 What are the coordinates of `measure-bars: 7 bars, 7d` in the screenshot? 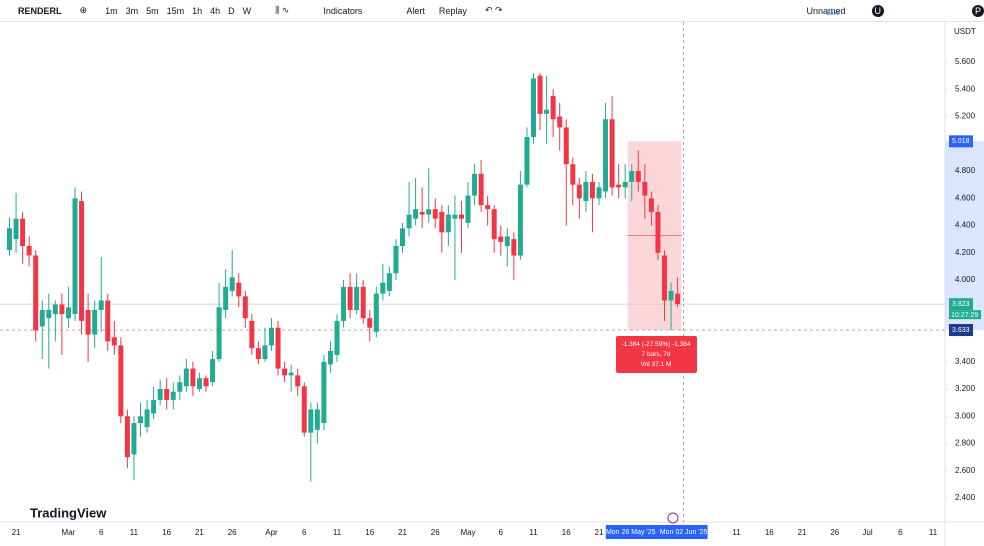 It's located at (656, 354).